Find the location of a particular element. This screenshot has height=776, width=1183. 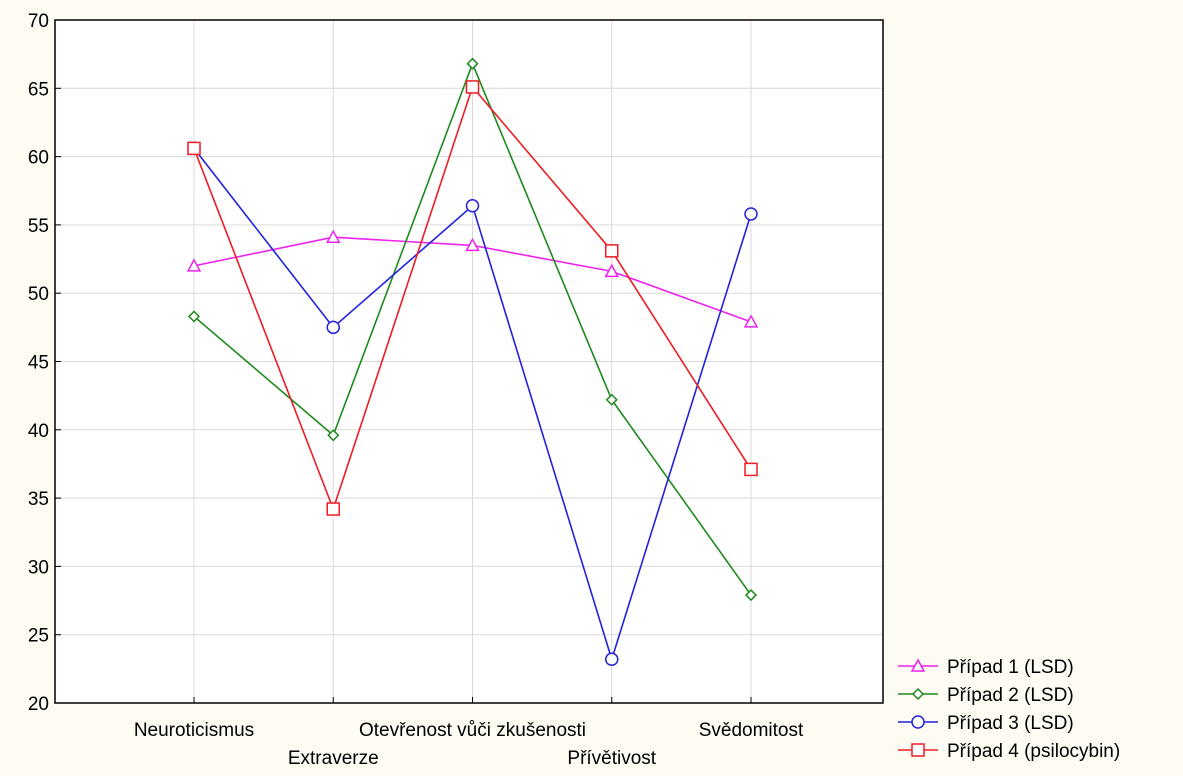

legend-label: Případ 3 (LSD) is located at coordinates (1010, 723).